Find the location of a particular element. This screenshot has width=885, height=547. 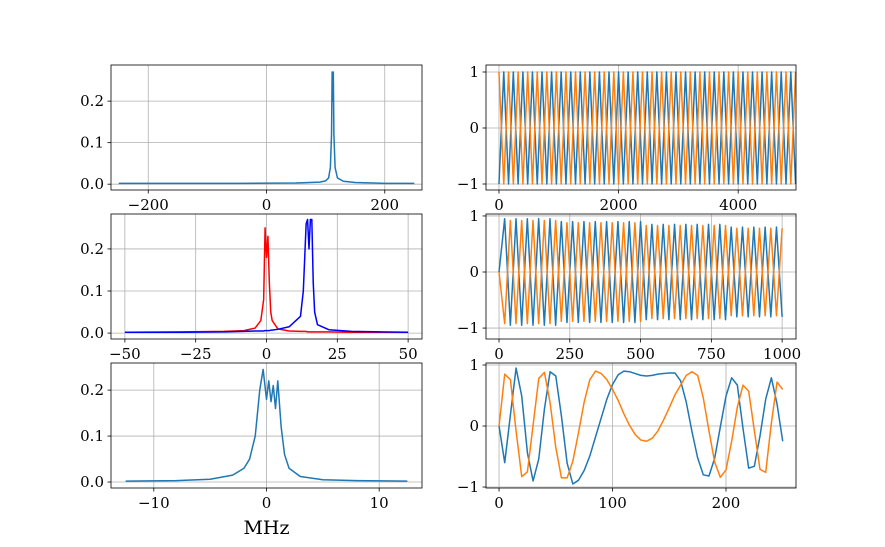

x-tick-label: 750 is located at coordinates (711, 354).